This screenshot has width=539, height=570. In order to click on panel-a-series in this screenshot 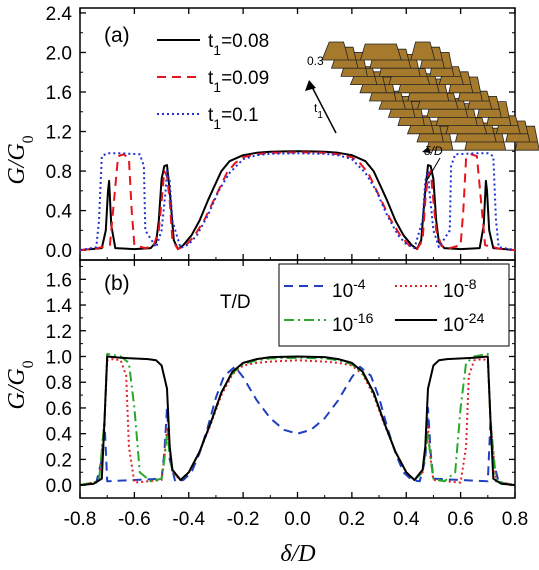, I will do `click(297, 201)`.